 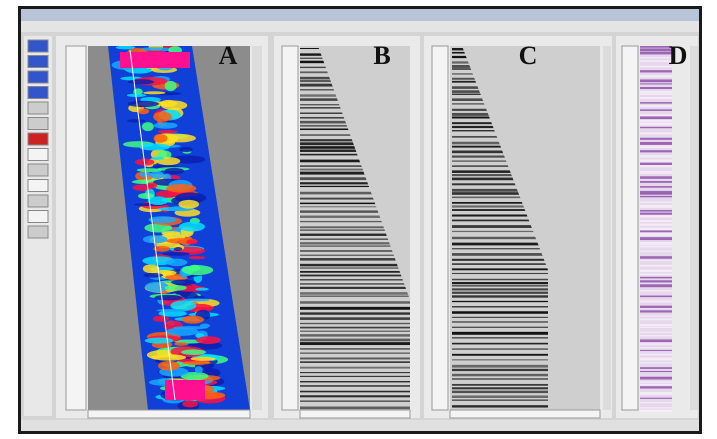 I want to click on status-bar, so click(x=360, y=425).